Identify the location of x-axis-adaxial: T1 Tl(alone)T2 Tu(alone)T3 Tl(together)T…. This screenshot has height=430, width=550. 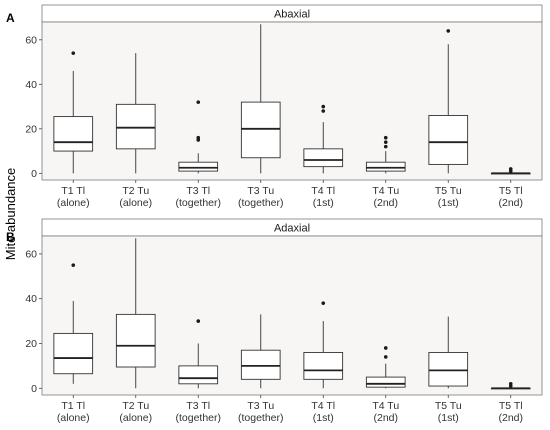
(290, 409).